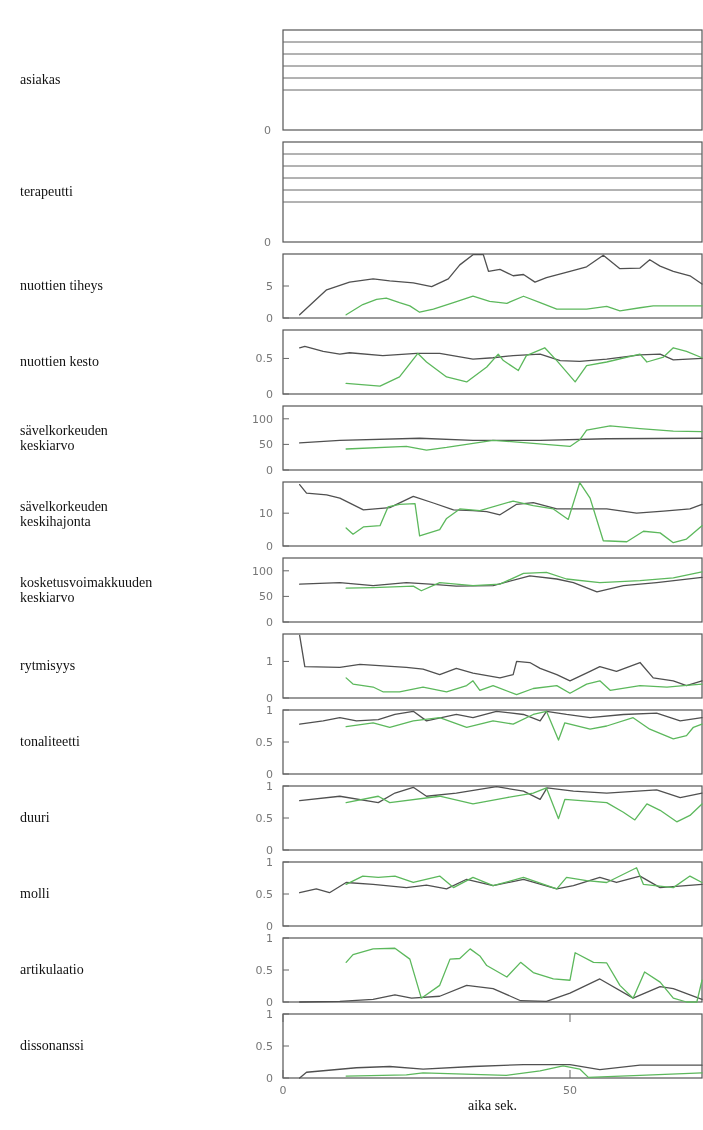 Image resolution: width=703 pixels, height=1130 pixels. Describe the element at coordinates (40, 79) in the screenshot. I see `text: asiakas` at that location.